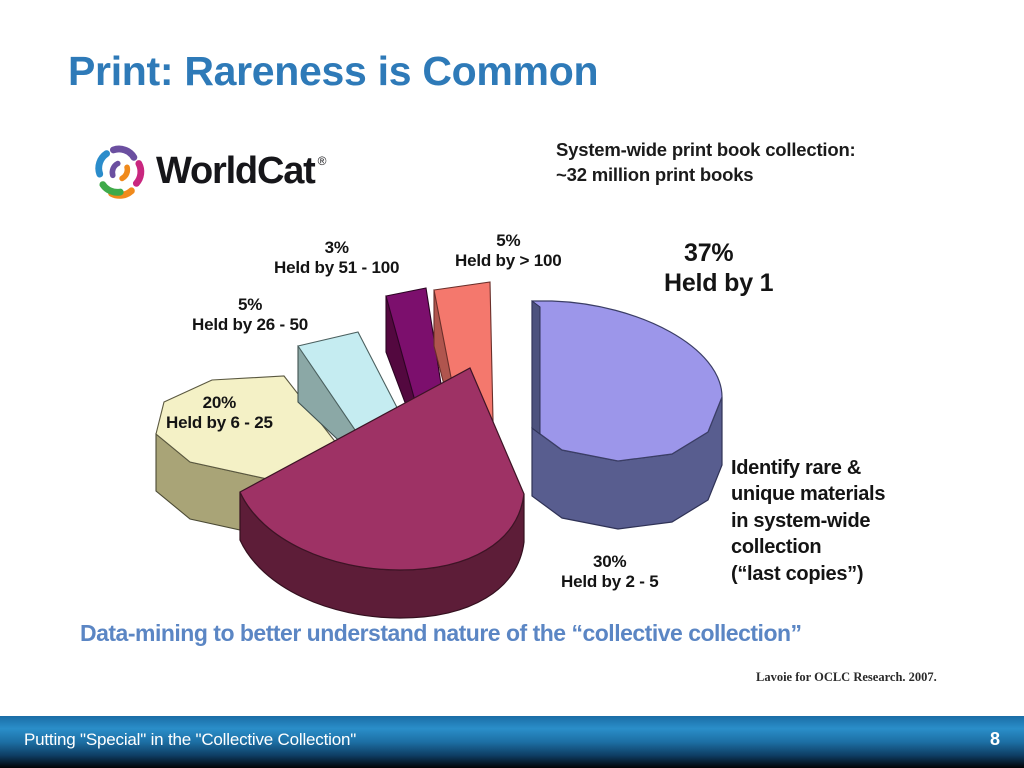 This screenshot has width=1024, height=768. What do you see at coordinates (337, 268) in the screenshot?
I see `pie-label-held-by-51-100-category: Held by 51 - 100` at bounding box center [337, 268].